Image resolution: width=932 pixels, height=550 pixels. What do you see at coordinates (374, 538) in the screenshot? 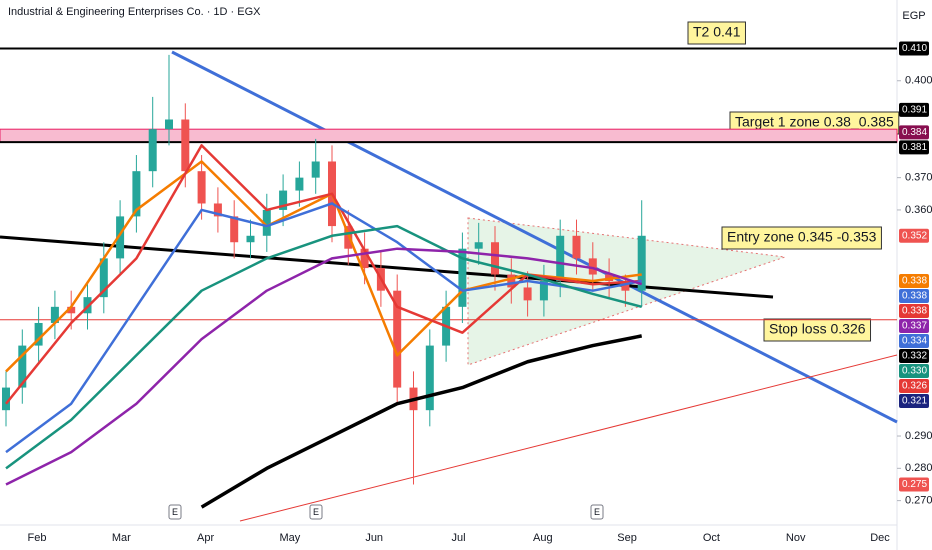
I see `x-tick-label: Jun` at bounding box center [374, 538].